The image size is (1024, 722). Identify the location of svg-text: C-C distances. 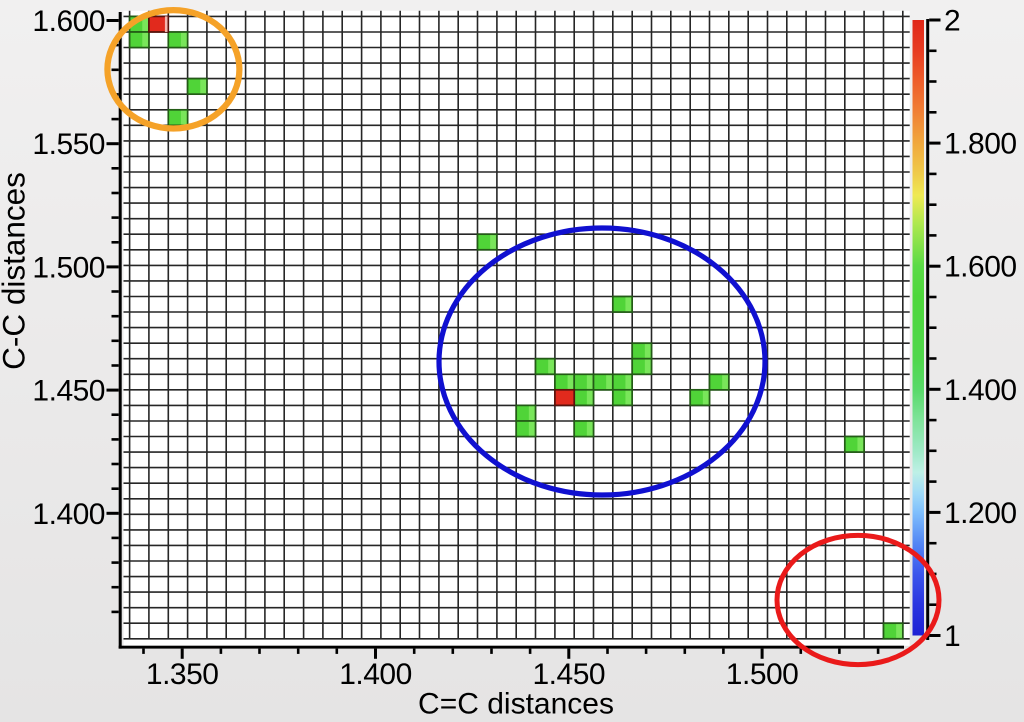
(16, 271).